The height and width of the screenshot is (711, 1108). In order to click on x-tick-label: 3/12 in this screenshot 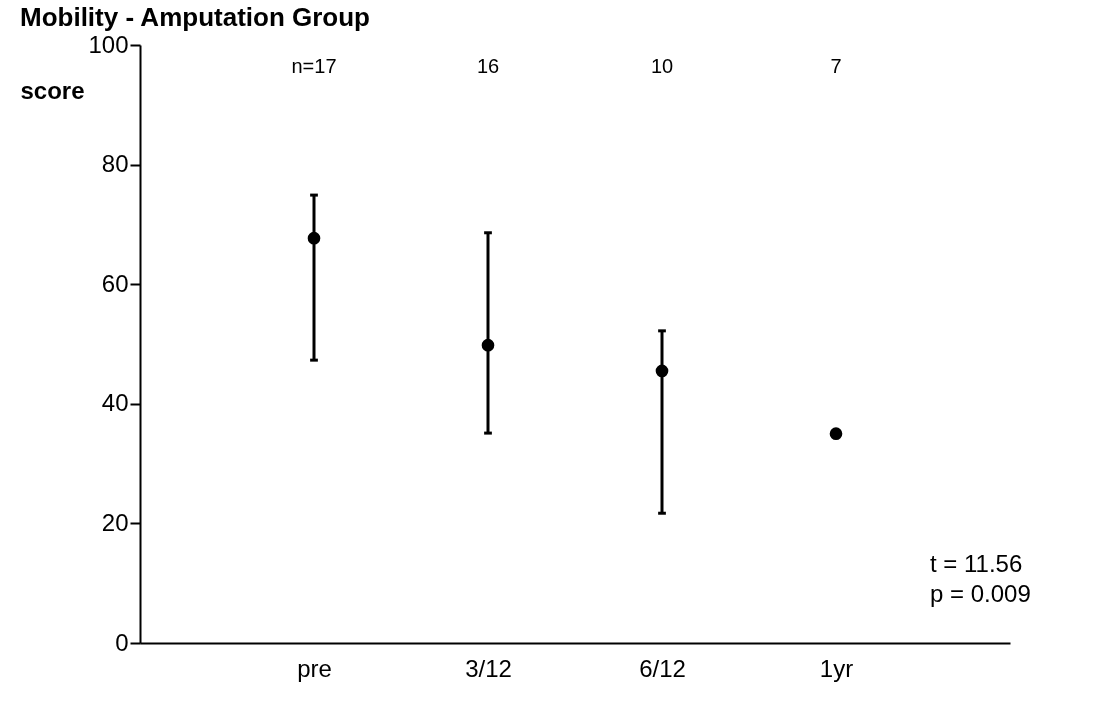, I will do `click(488, 668)`.